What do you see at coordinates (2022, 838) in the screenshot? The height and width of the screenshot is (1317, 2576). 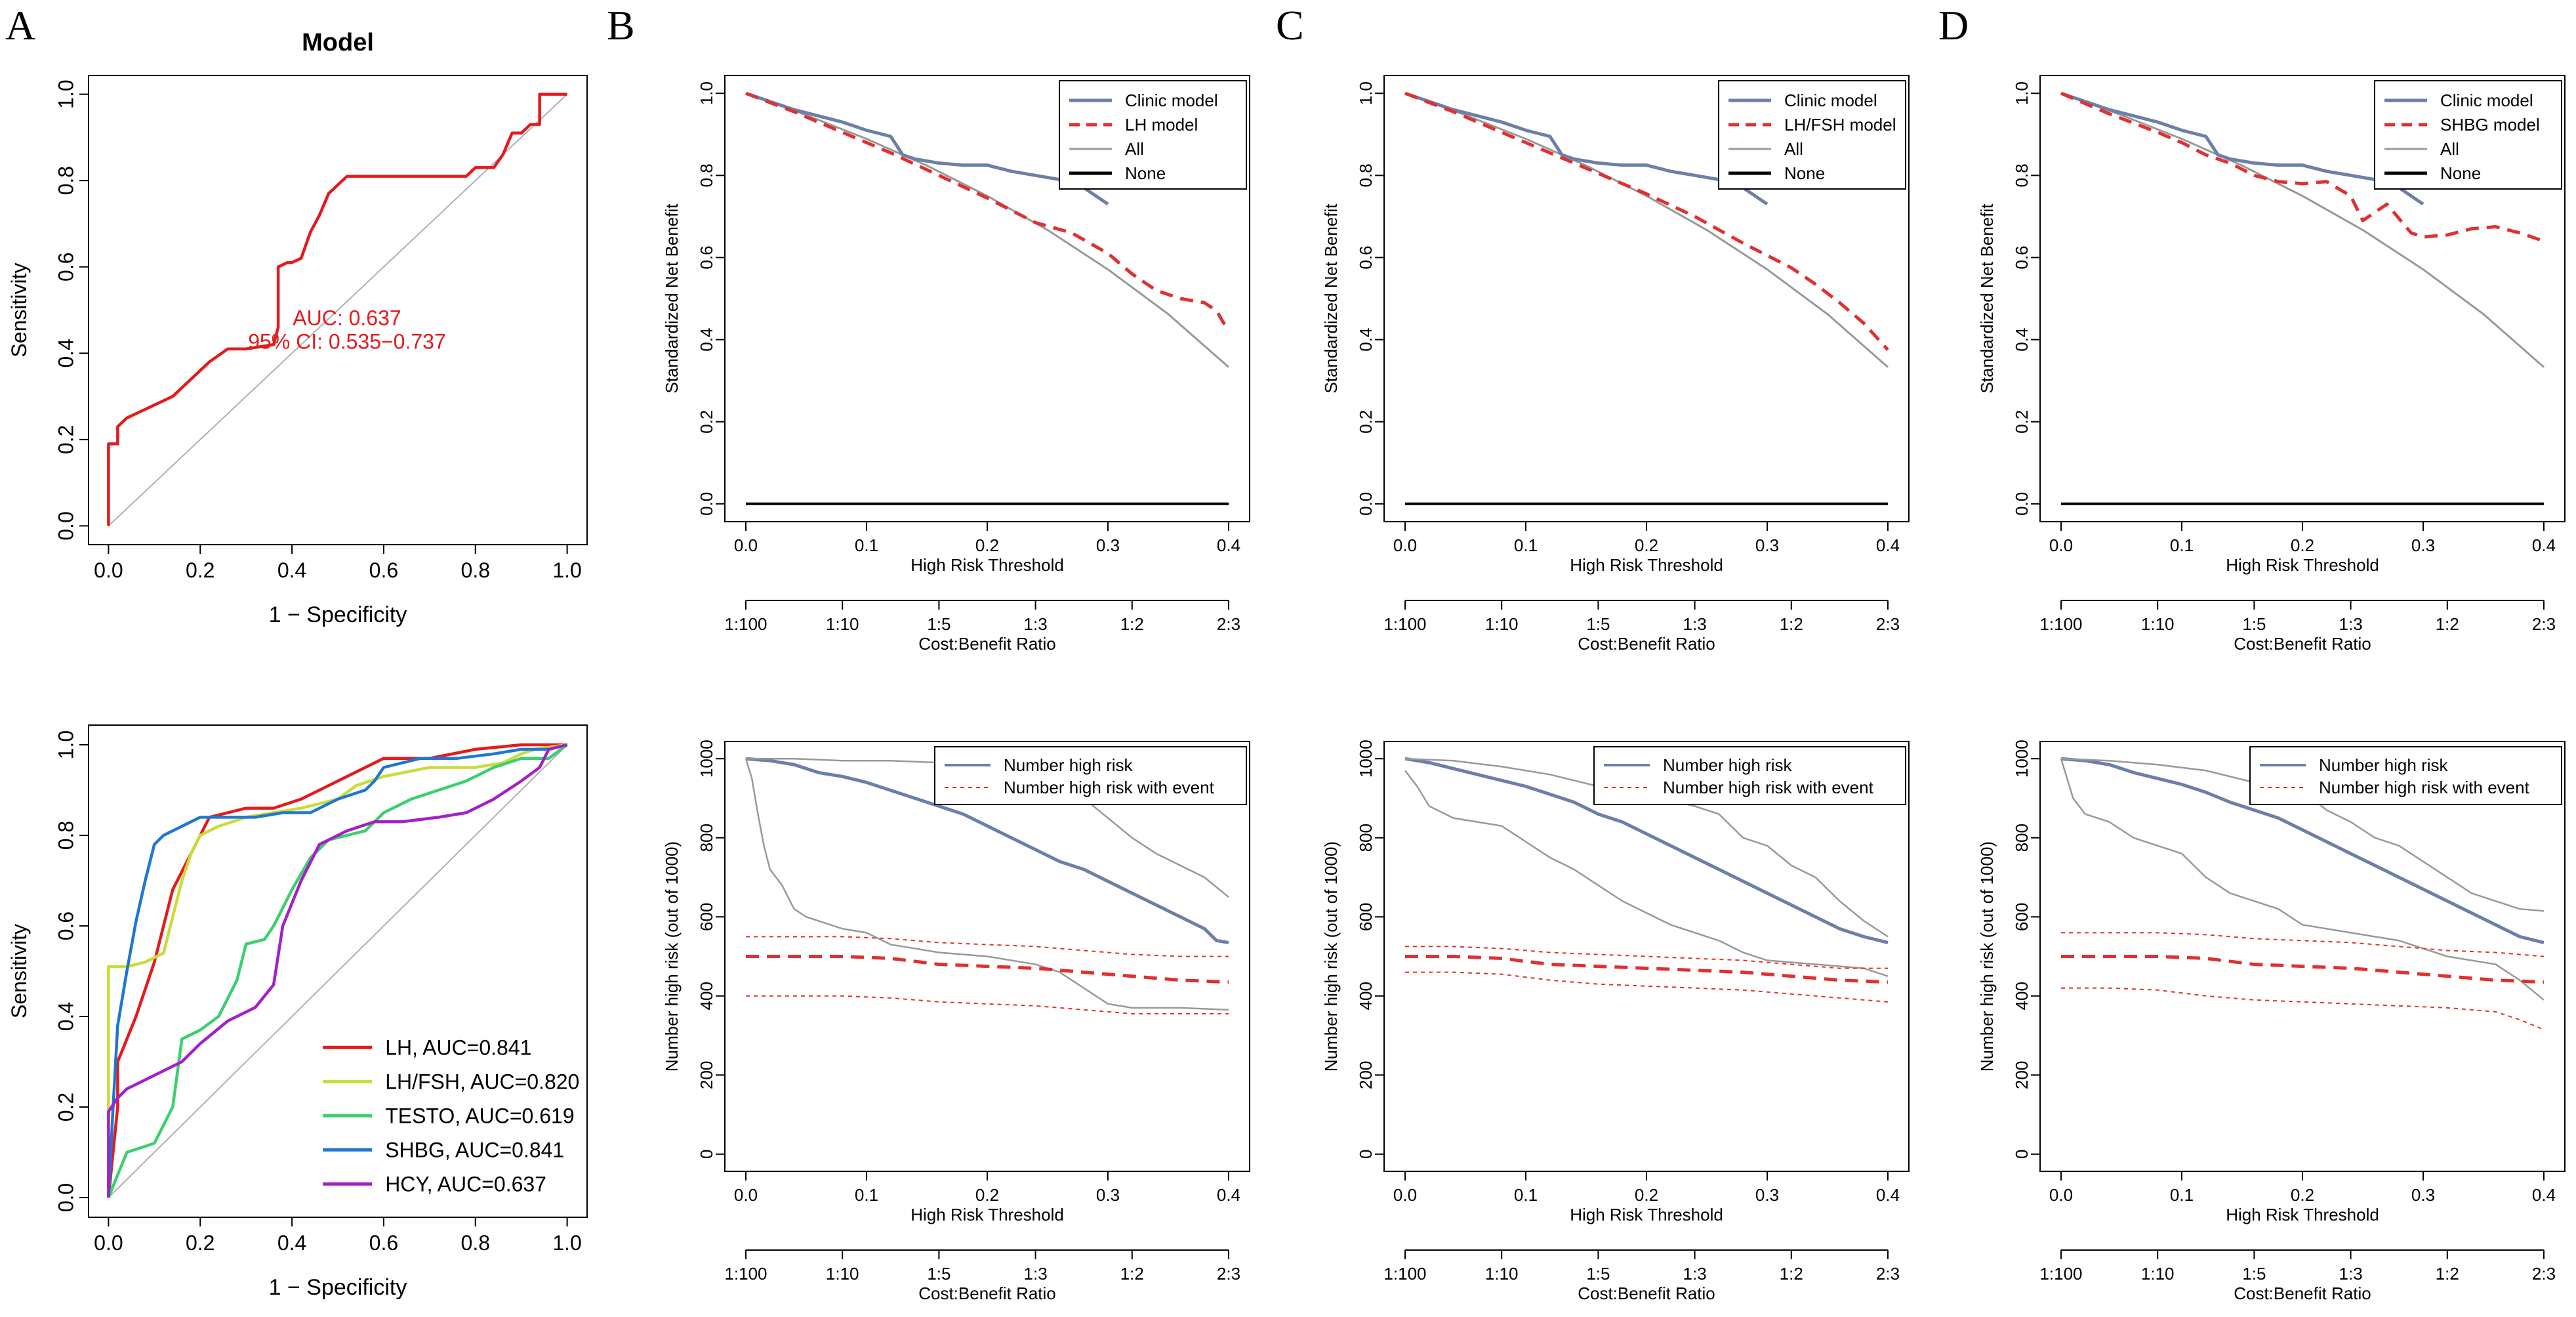 I see `y-tick-label: 800` at bounding box center [2022, 838].